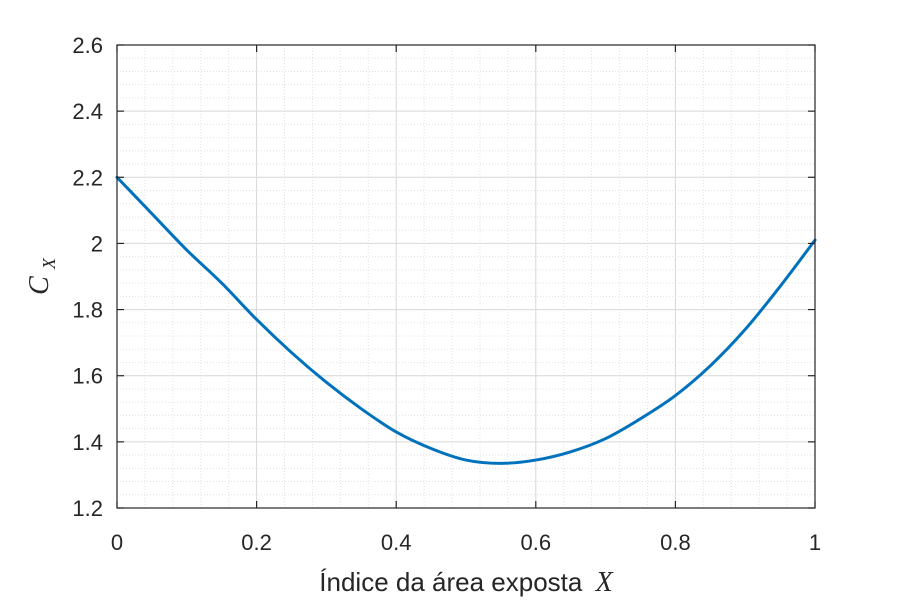  Describe the element at coordinates (87, 45) in the screenshot. I see `y-tick-label: 2.6` at that location.